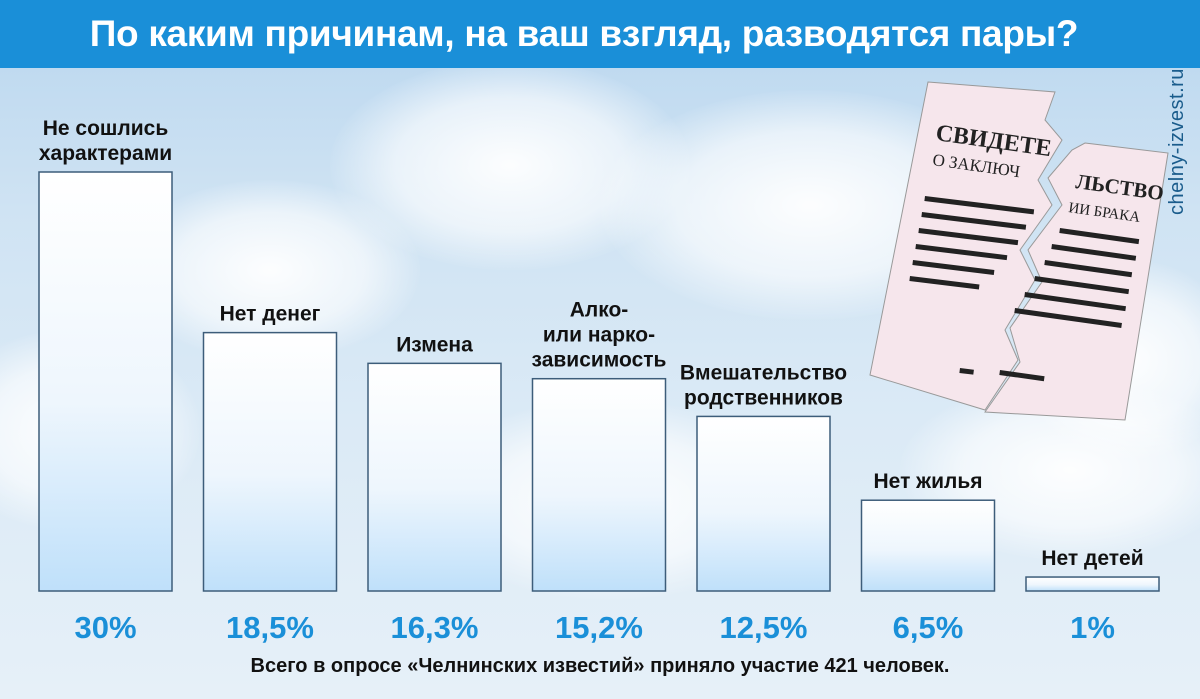 The width and height of the screenshot is (1200, 699). What do you see at coordinates (1092, 558) in the screenshot?
I see `category-label-6-0: Нет детей` at bounding box center [1092, 558].